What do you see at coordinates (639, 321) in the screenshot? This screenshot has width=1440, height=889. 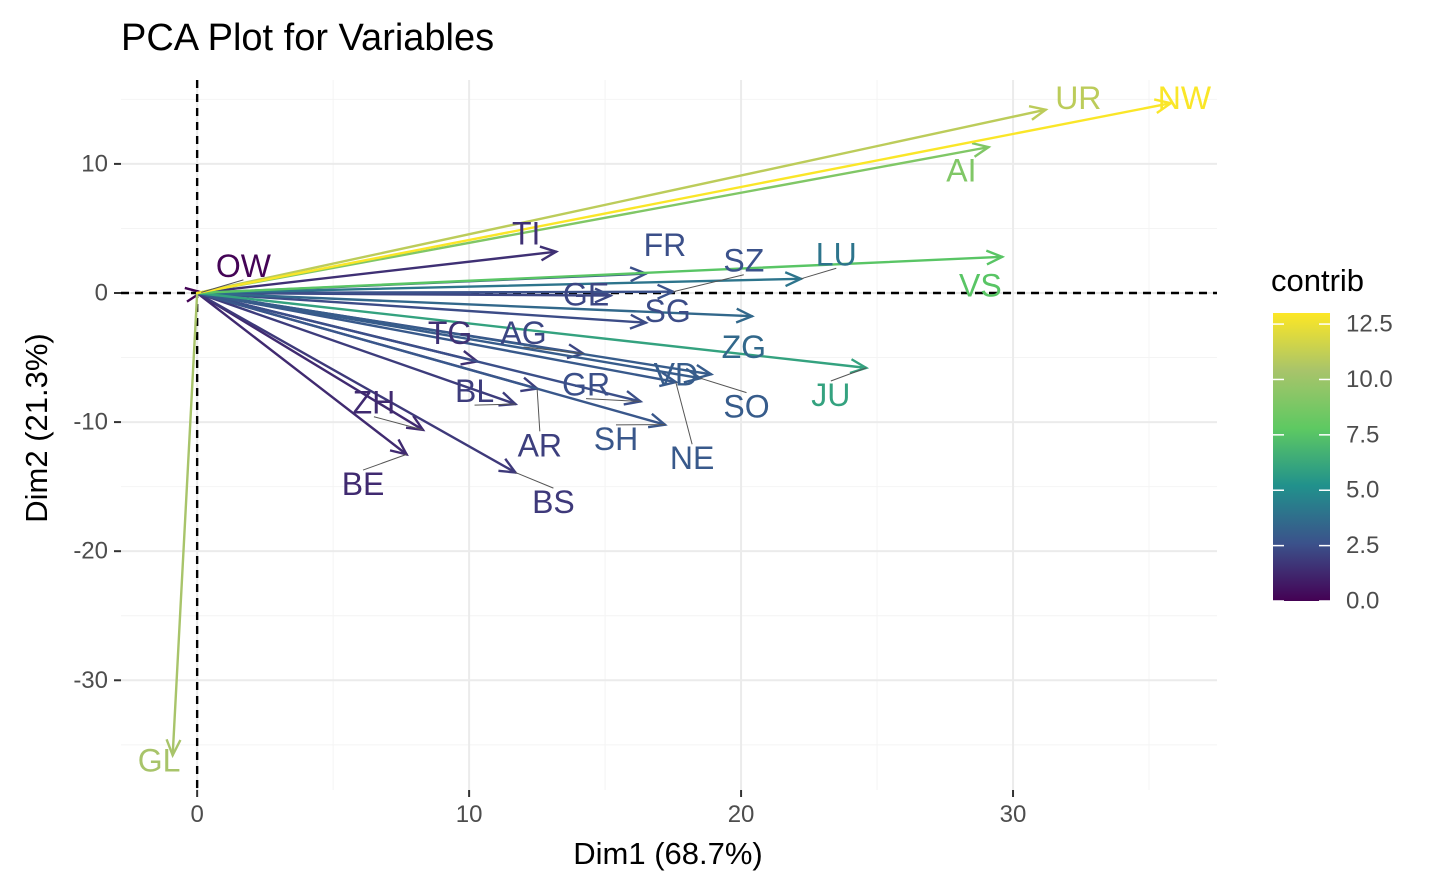 I see `arrow-head-sg` at bounding box center [639, 321].